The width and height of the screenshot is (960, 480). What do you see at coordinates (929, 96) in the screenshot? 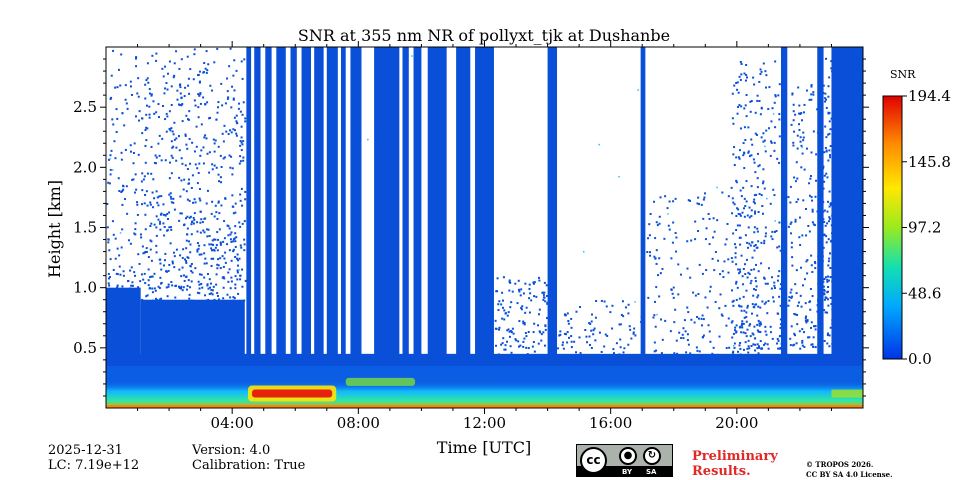
I see `colorbar-tick-label: 194.4` at bounding box center [929, 96].